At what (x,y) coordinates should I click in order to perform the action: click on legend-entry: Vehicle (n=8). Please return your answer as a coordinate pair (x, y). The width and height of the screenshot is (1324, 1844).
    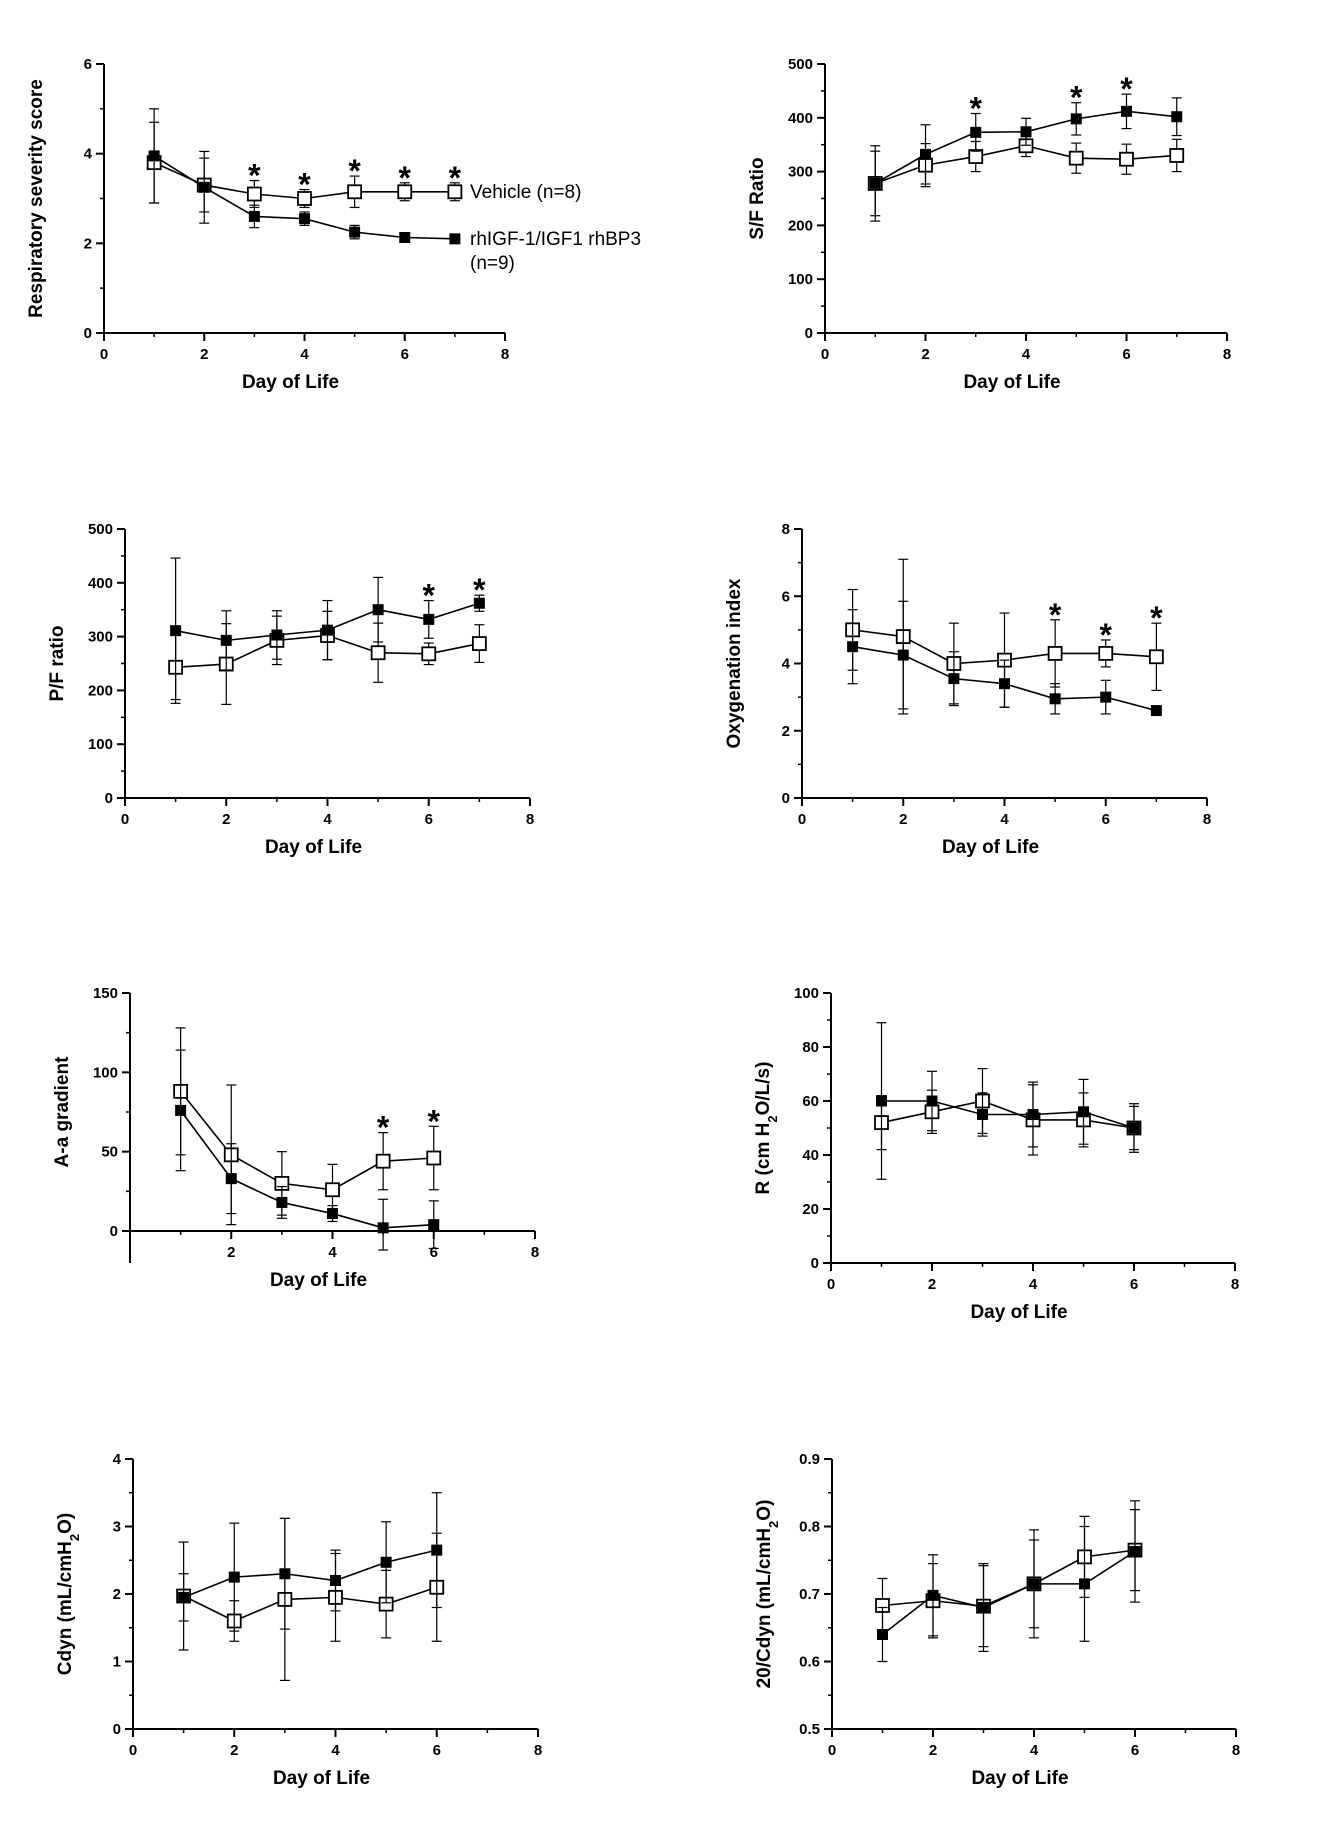
    Looking at the image, I should click on (525, 192).